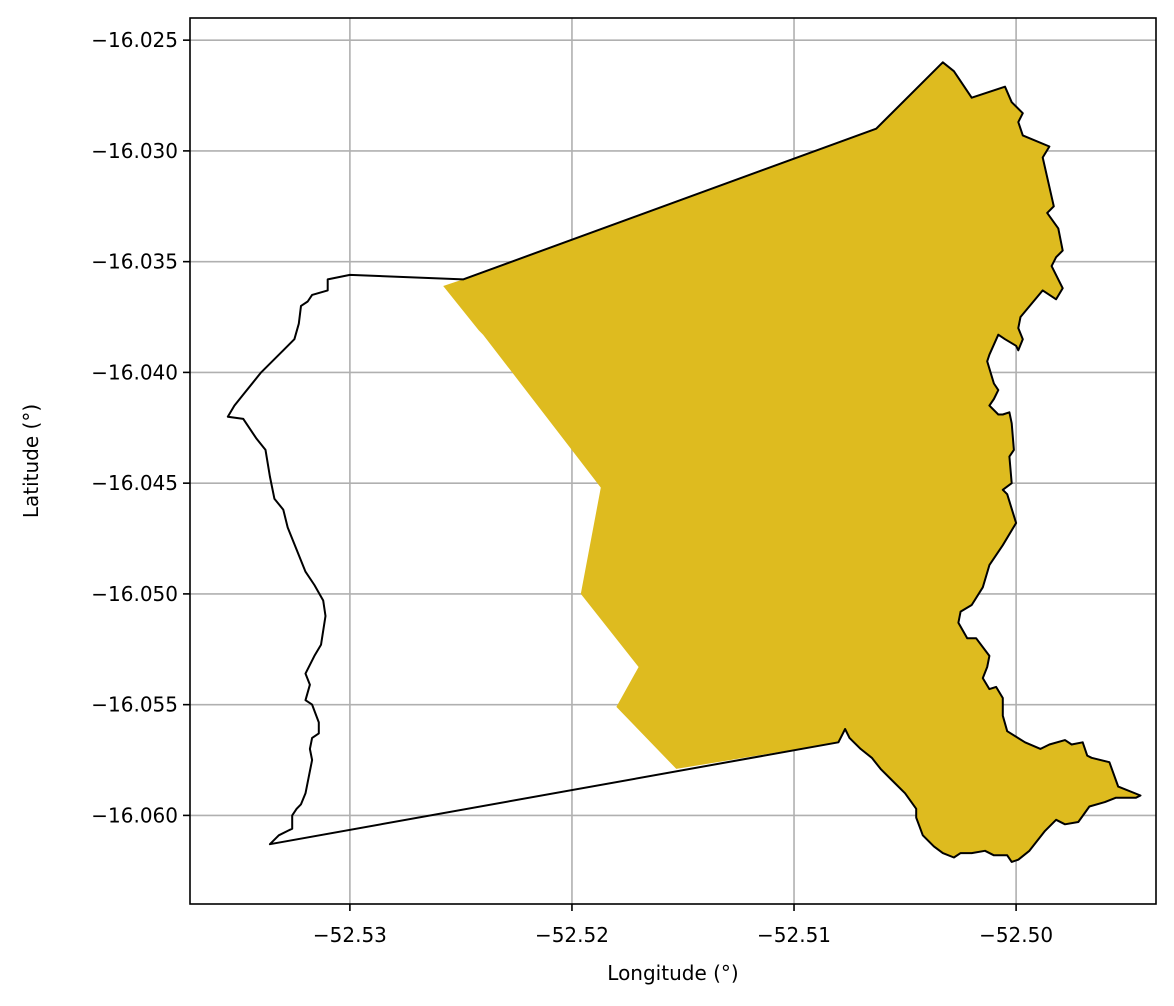  What do you see at coordinates (134, 594) in the screenshot?
I see `y-tick-label-5: −16.050` at bounding box center [134, 594].